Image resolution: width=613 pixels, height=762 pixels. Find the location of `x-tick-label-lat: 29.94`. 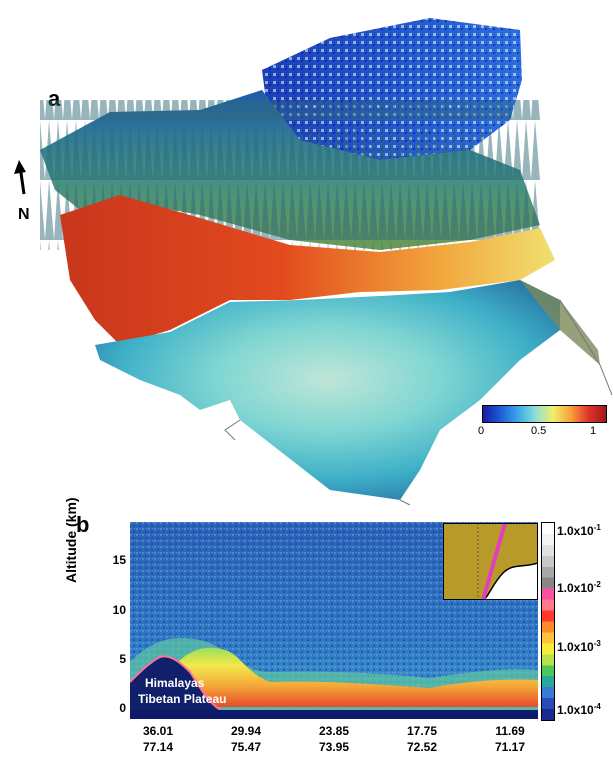

x-tick-label-lat: 29.94 is located at coordinates (246, 731).